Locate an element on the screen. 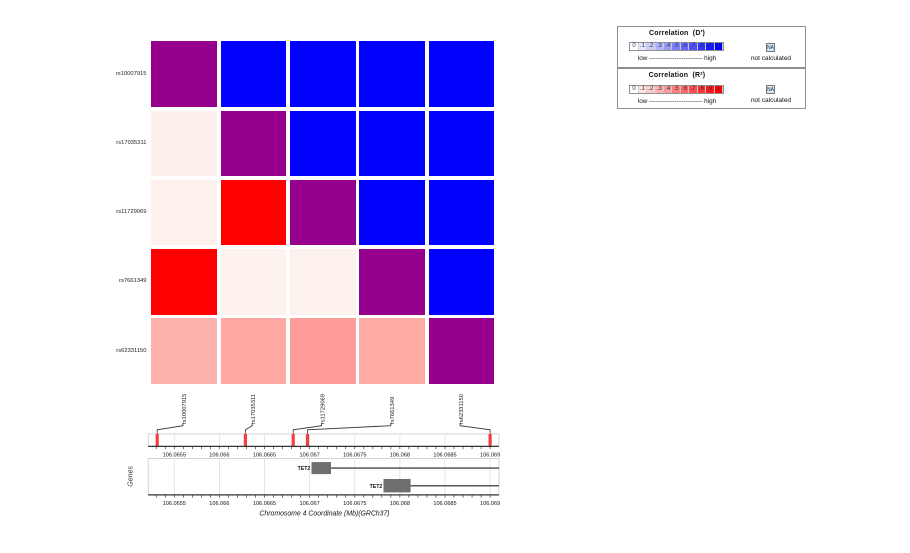  svg-text: rs7661349 is located at coordinates (393, 410).